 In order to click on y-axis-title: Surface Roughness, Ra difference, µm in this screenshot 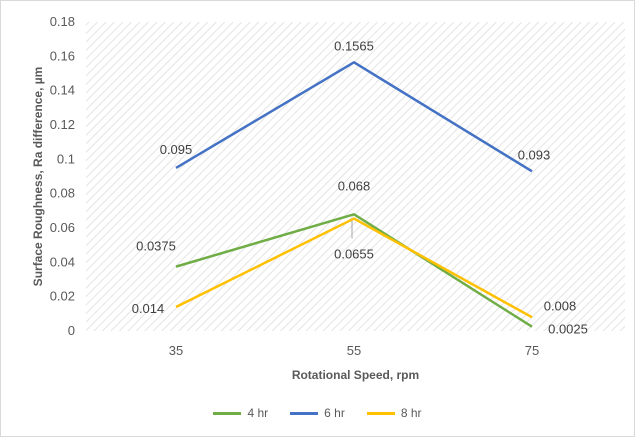, I will do `click(38, 177)`.